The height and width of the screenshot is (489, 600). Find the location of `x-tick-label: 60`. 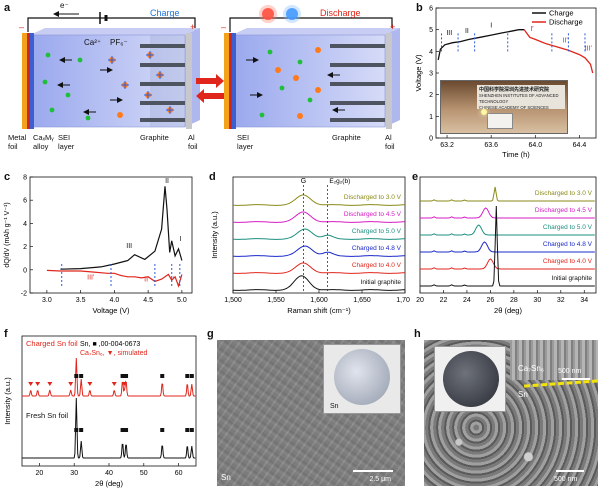

x-tick-label: 60 is located at coordinates (179, 473).